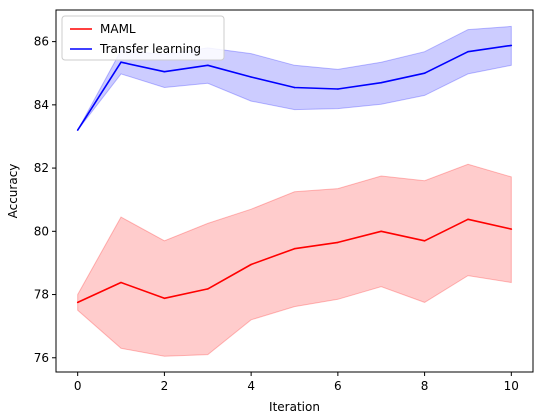 The image size is (535, 418). I want to click on y-tick-label: 84, so click(41, 105).